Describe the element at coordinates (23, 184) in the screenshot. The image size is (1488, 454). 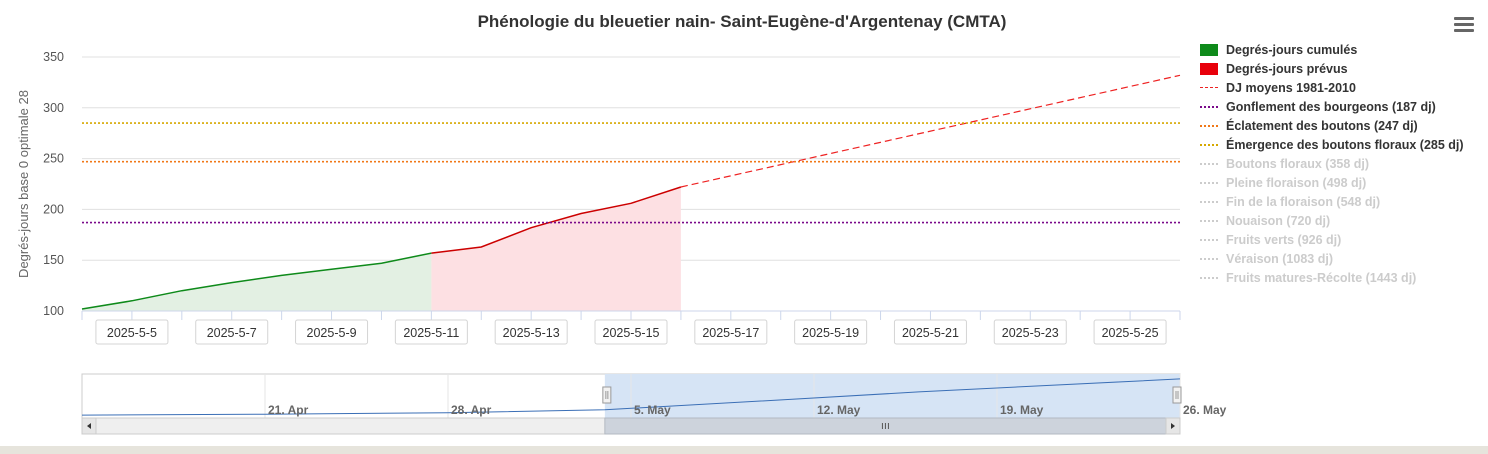
I see `y-axis-title: Degrés-jours base 0 optimale 28` at that location.